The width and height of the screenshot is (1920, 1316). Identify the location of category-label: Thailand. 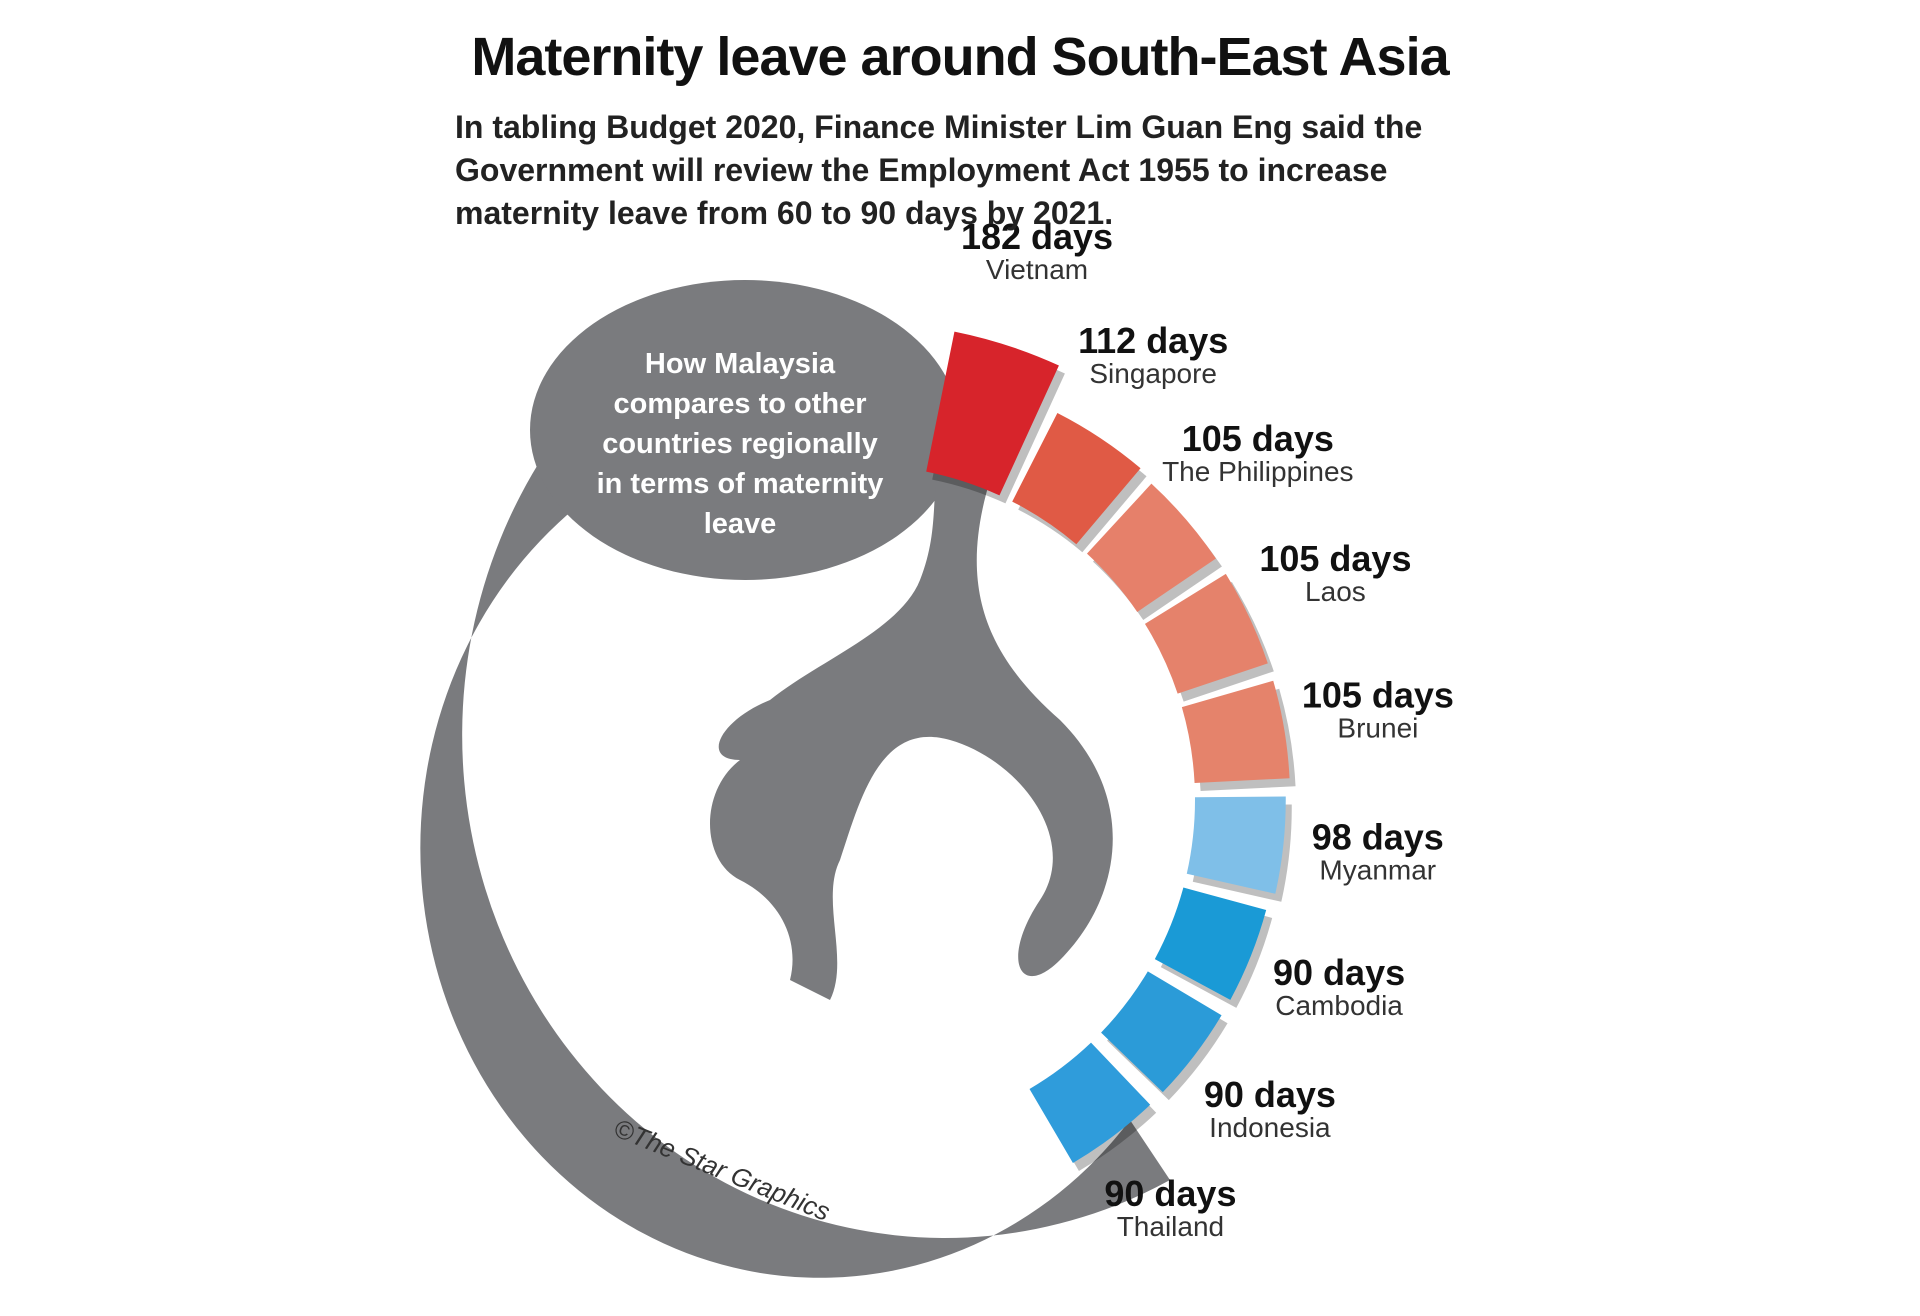
(1170, 1226).